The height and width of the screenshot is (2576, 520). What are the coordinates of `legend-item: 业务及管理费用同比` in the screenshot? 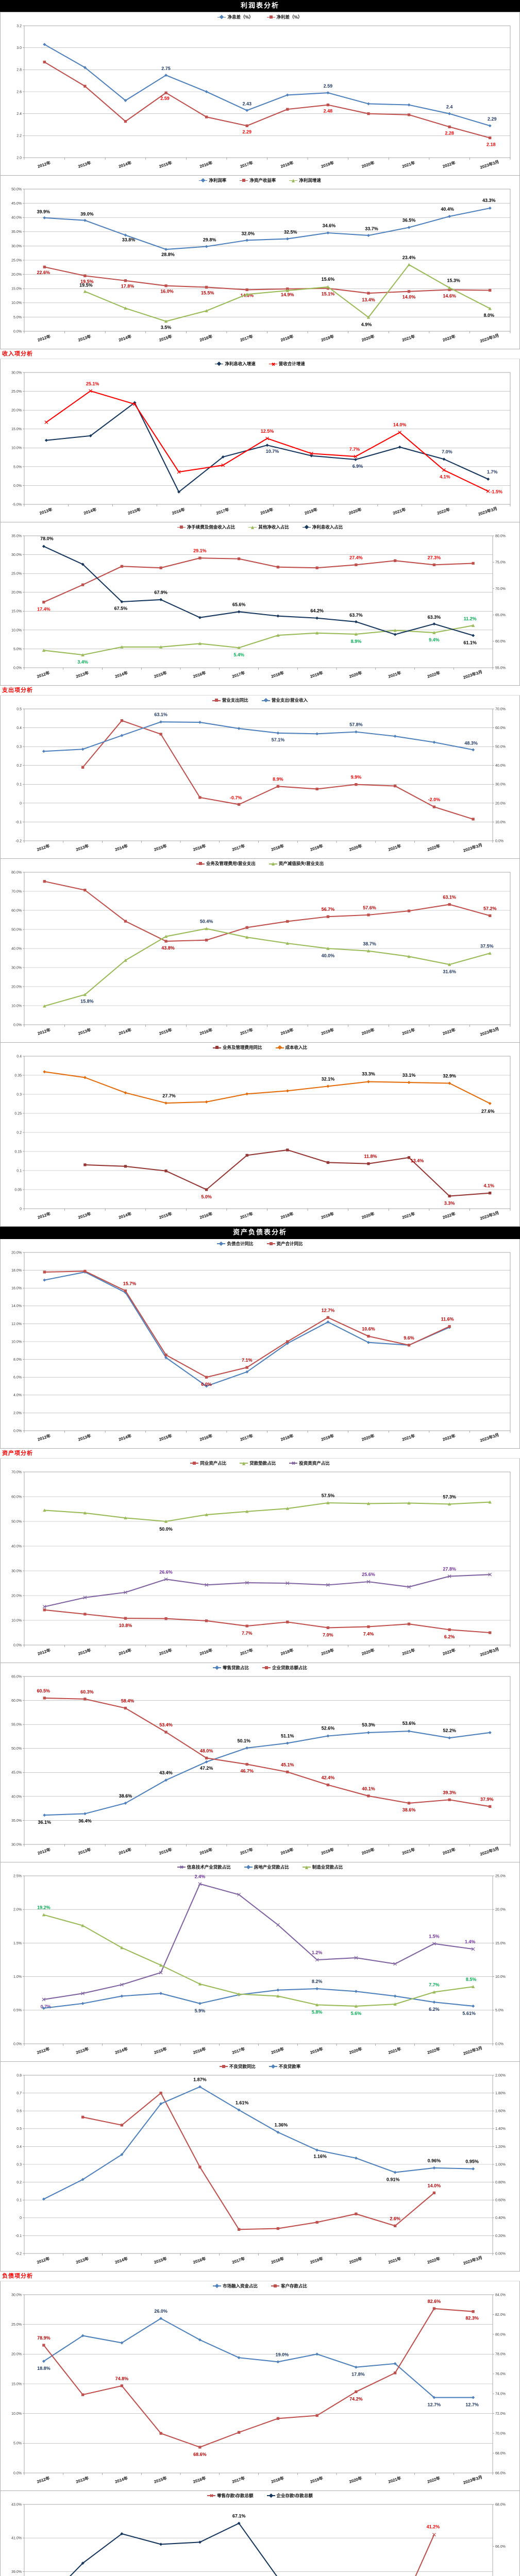 It's located at (237, 1047).